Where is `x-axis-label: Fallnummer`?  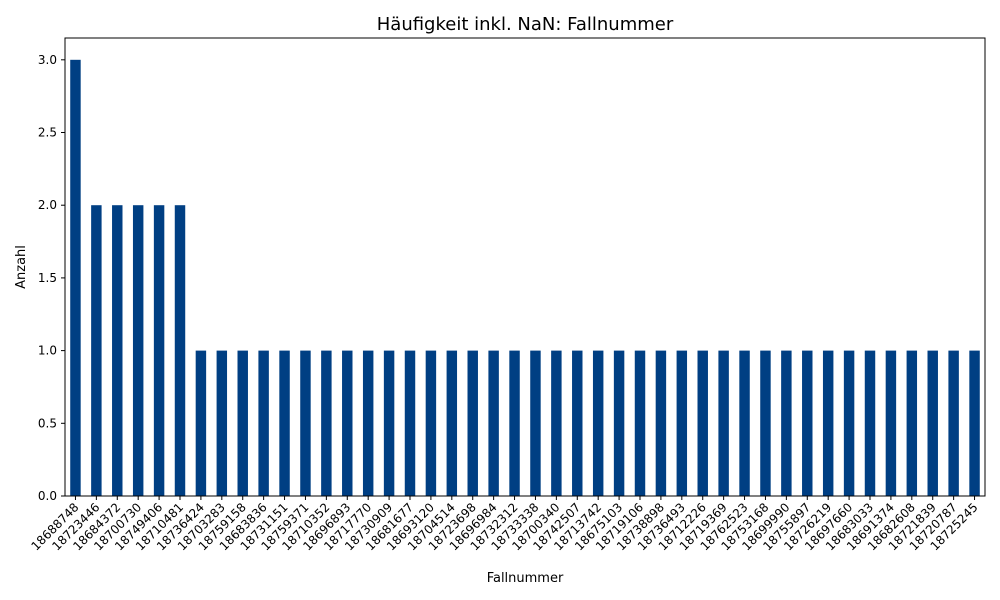 x-axis-label: Fallnummer is located at coordinates (525, 578).